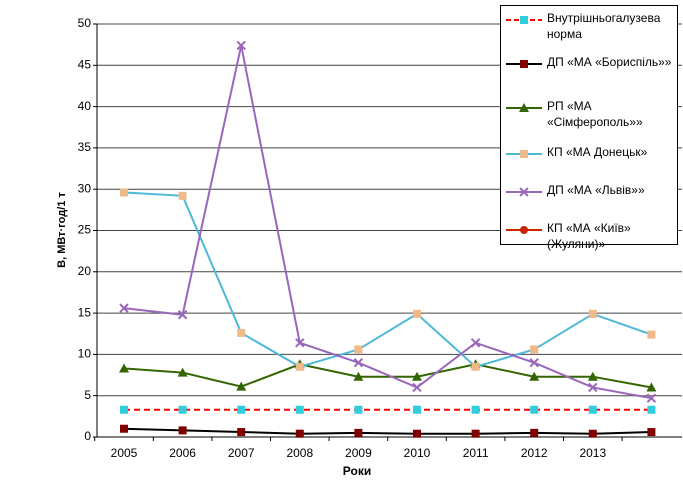 The image size is (683, 498). What do you see at coordinates (85, 188) in the screenshot?
I see `y-tick-label: 30` at bounding box center [85, 188].